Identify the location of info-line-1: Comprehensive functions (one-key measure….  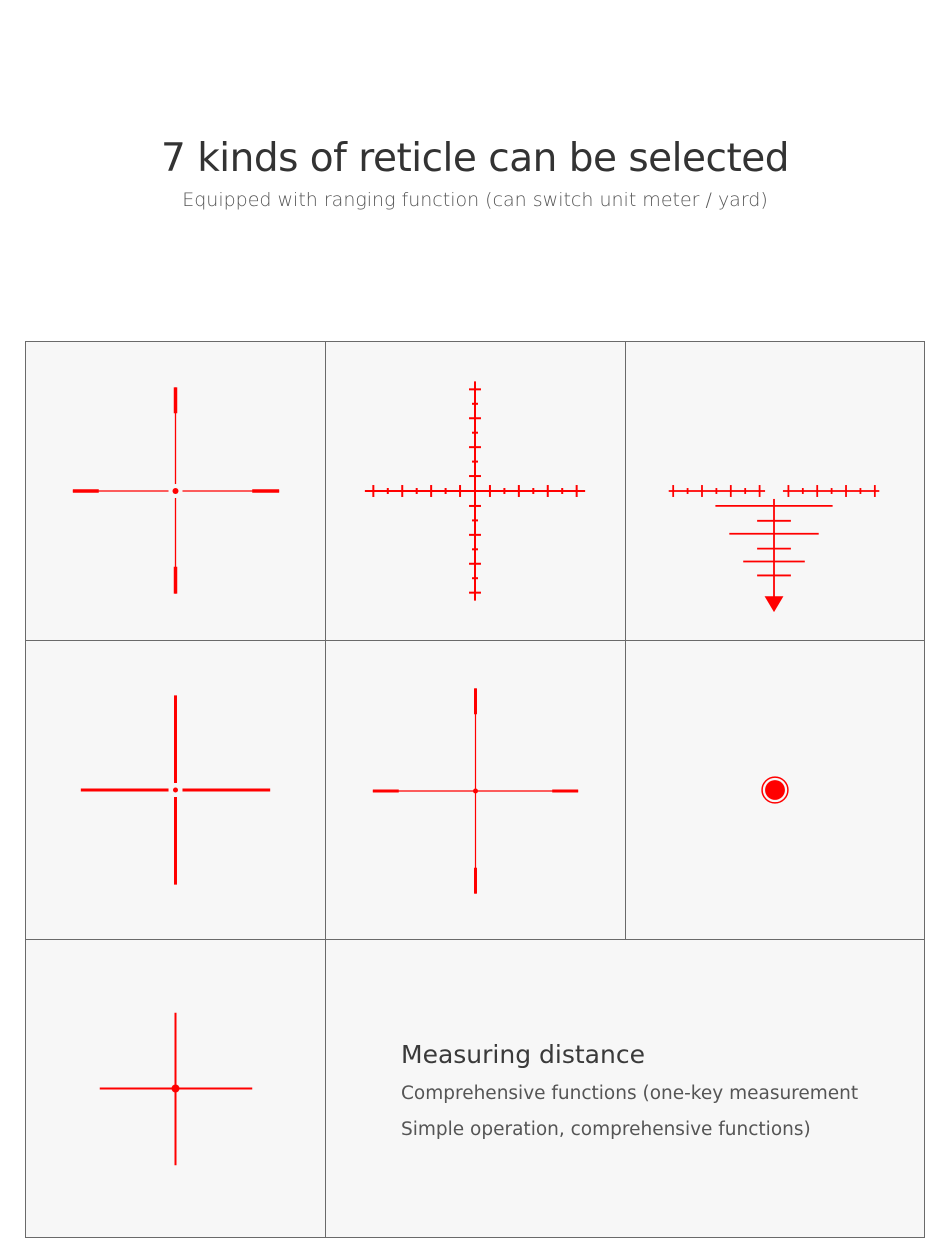
(630, 1093).